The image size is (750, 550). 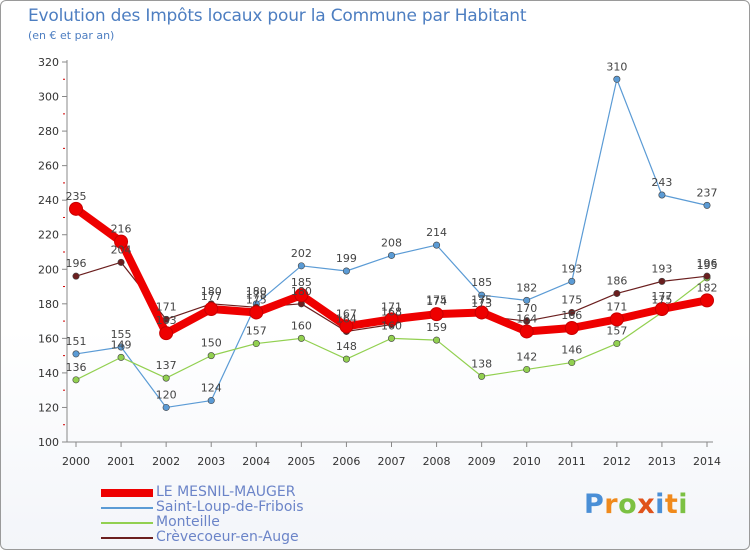 What do you see at coordinates (48, 97) in the screenshot?
I see `y-tick-label: 300` at bounding box center [48, 97].